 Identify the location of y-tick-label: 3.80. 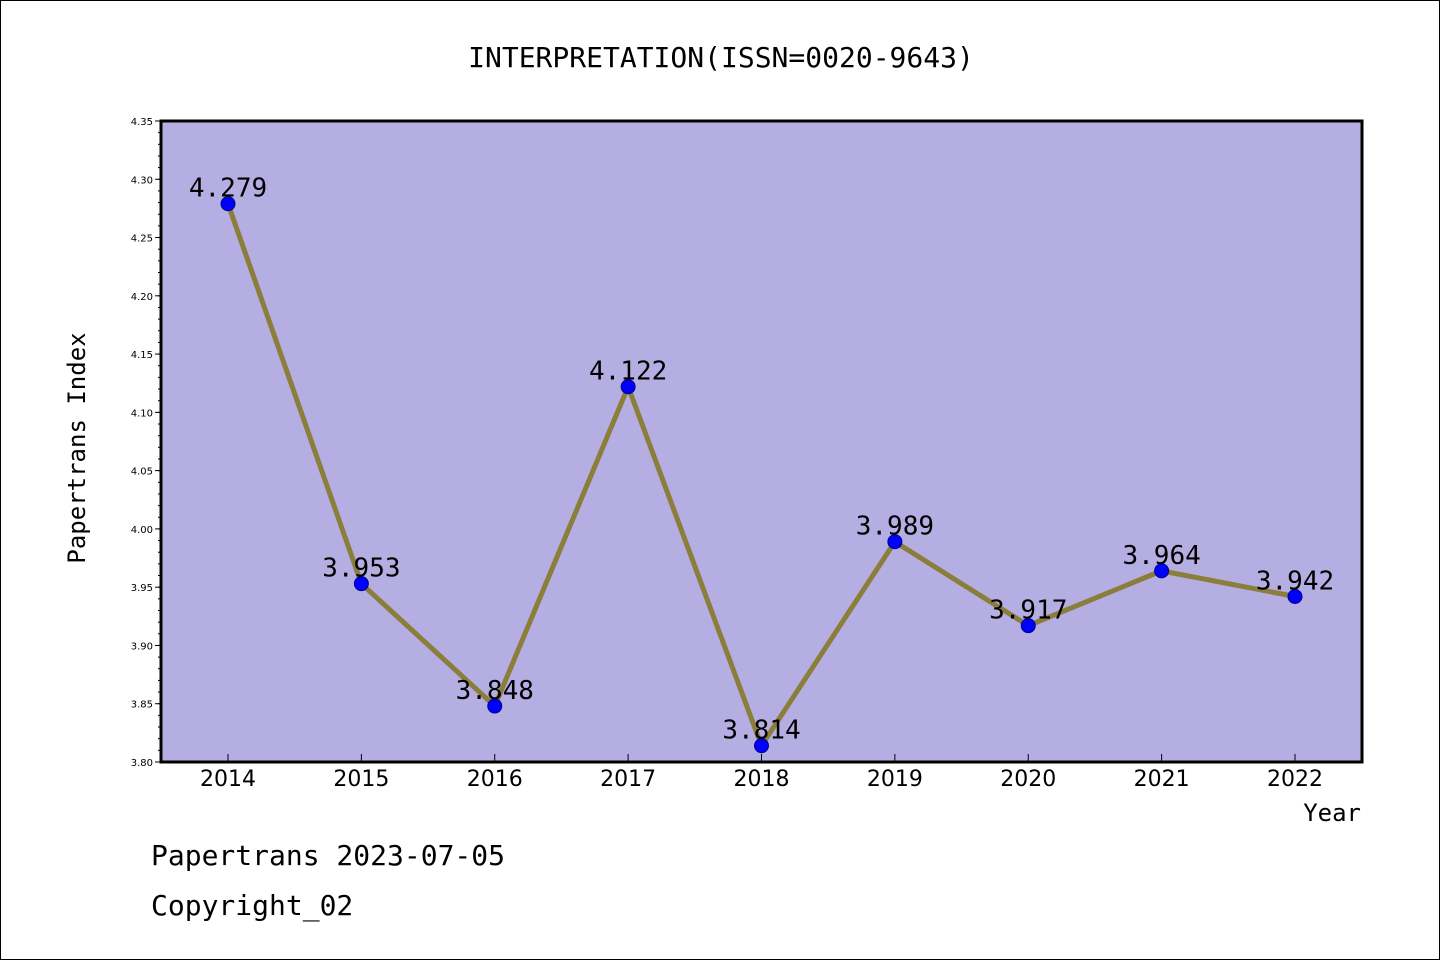
(142, 763).